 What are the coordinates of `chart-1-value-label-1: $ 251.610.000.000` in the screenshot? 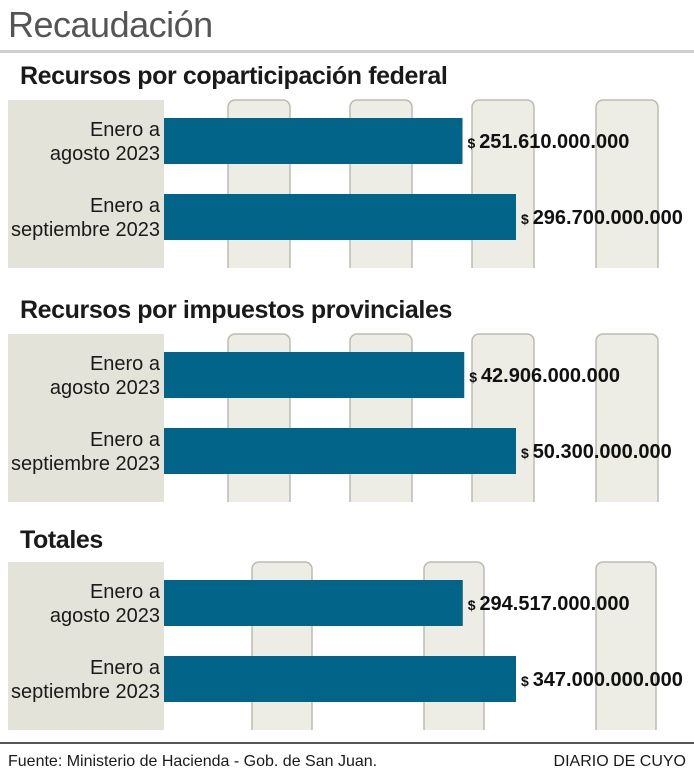 It's located at (549, 142).